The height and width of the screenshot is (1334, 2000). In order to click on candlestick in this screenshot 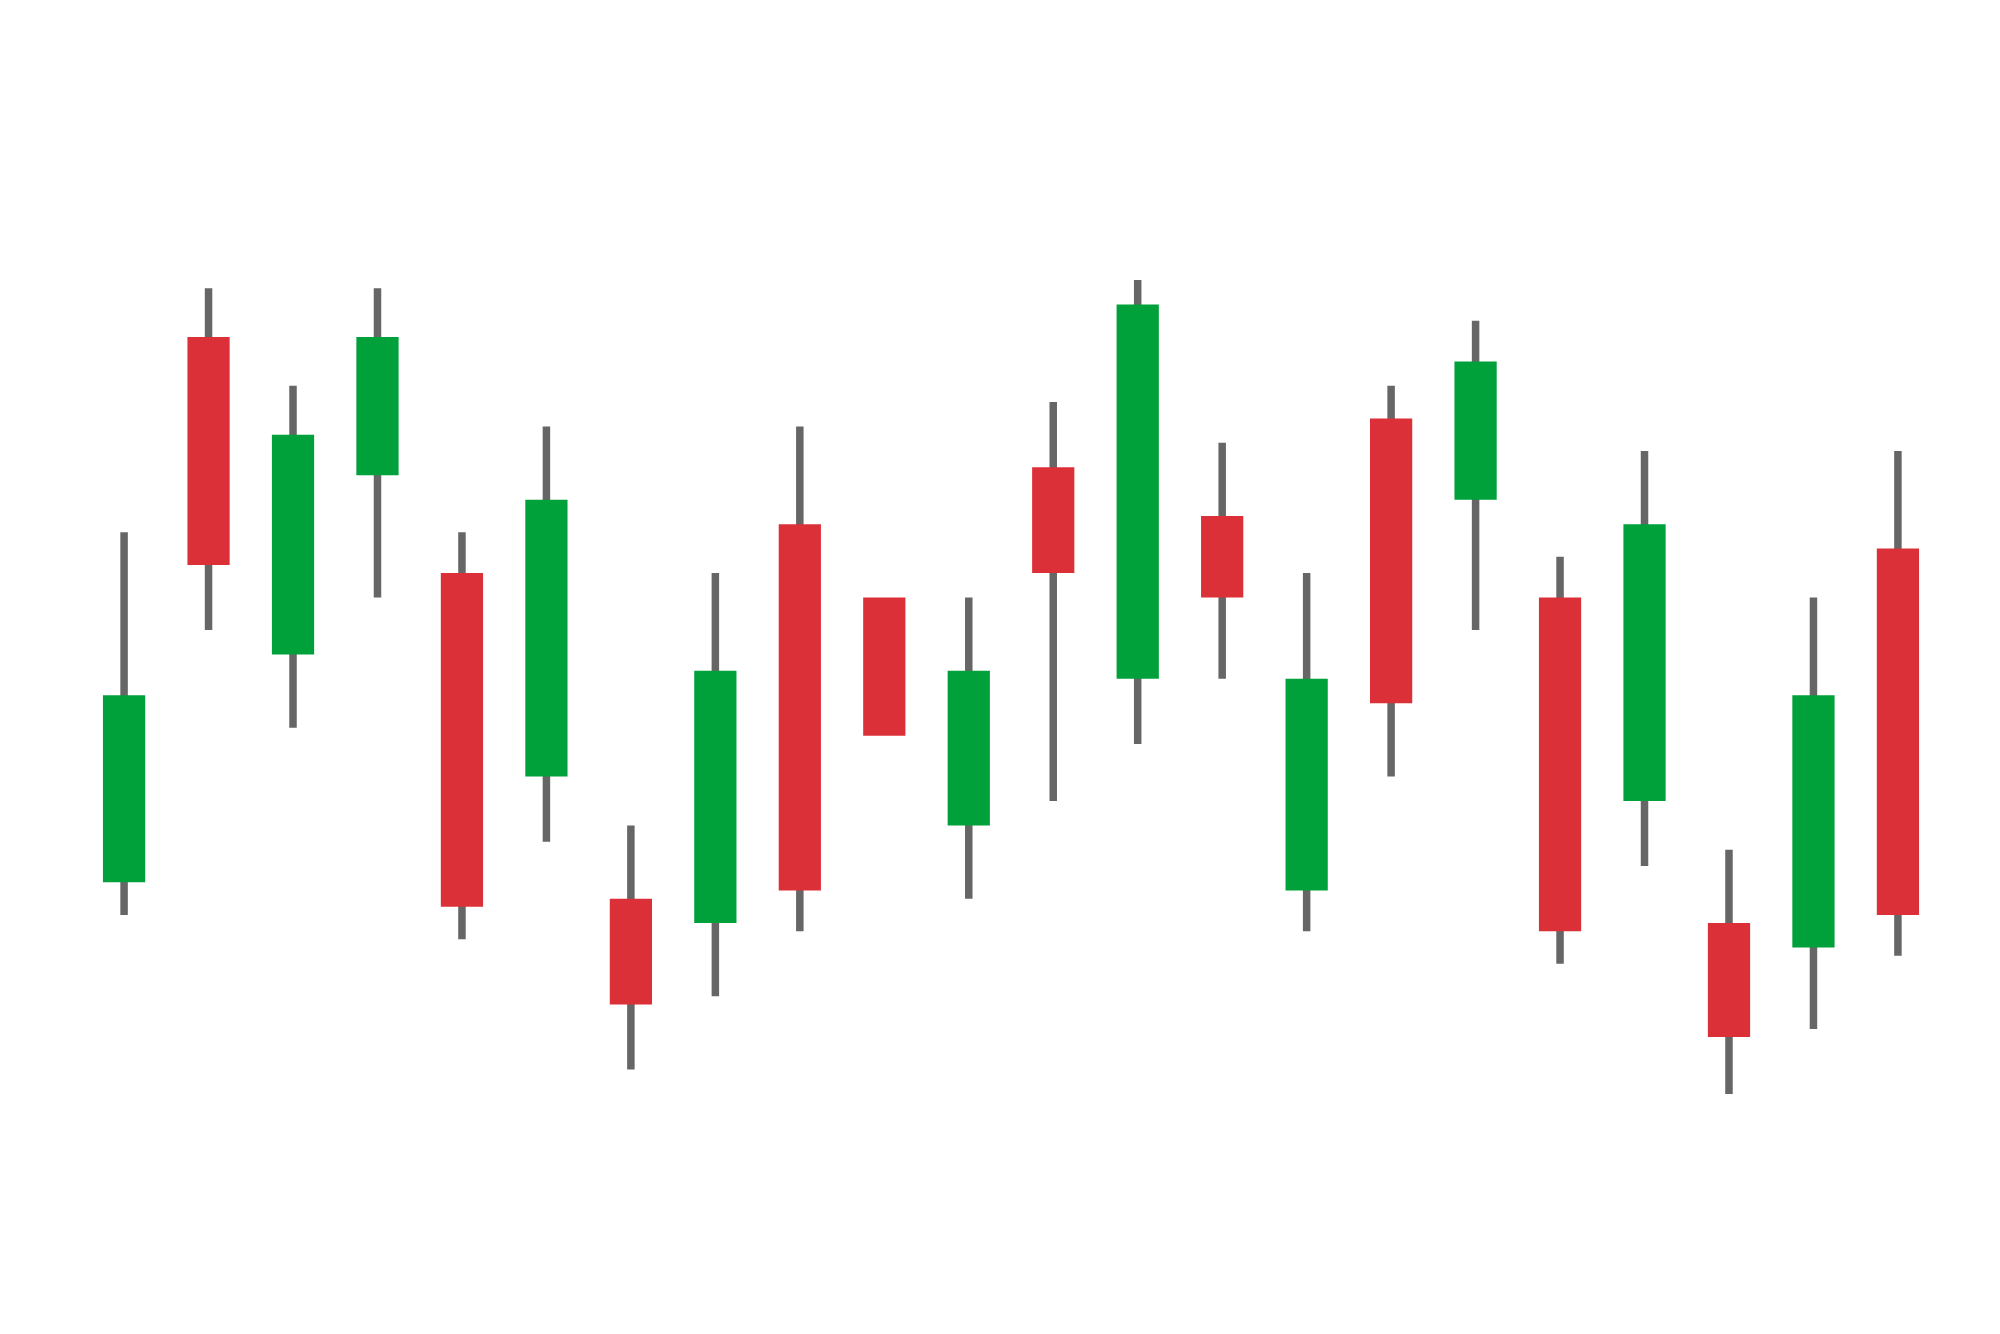, I will do `click(884, 666)`.